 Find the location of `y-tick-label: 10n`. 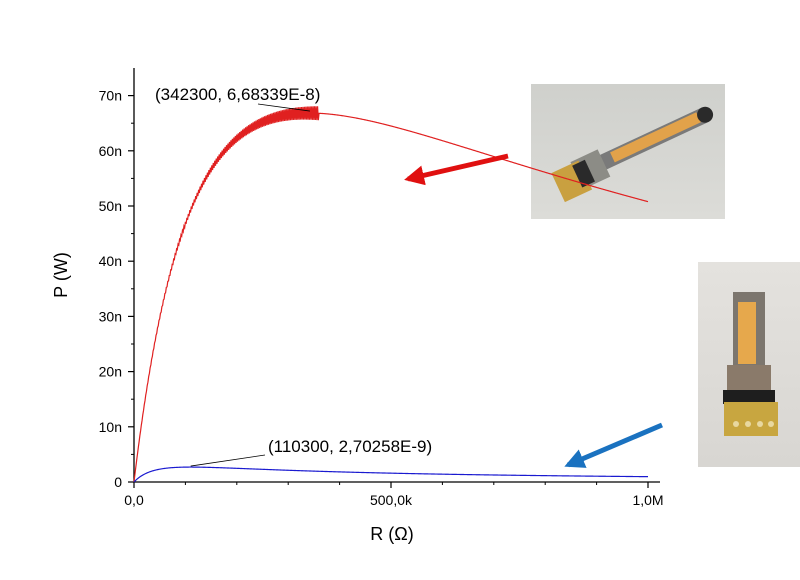

y-tick-label: 10n is located at coordinates (110, 427).